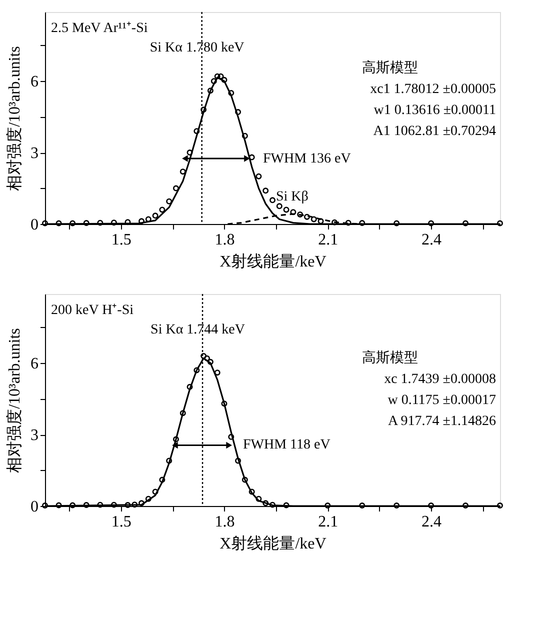 Image resolution: width=540 pixels, height=623 pixels. Describe the element at coordinates (292, 197) in the screenshot. I see `annotation: Si Kβ` at that location.